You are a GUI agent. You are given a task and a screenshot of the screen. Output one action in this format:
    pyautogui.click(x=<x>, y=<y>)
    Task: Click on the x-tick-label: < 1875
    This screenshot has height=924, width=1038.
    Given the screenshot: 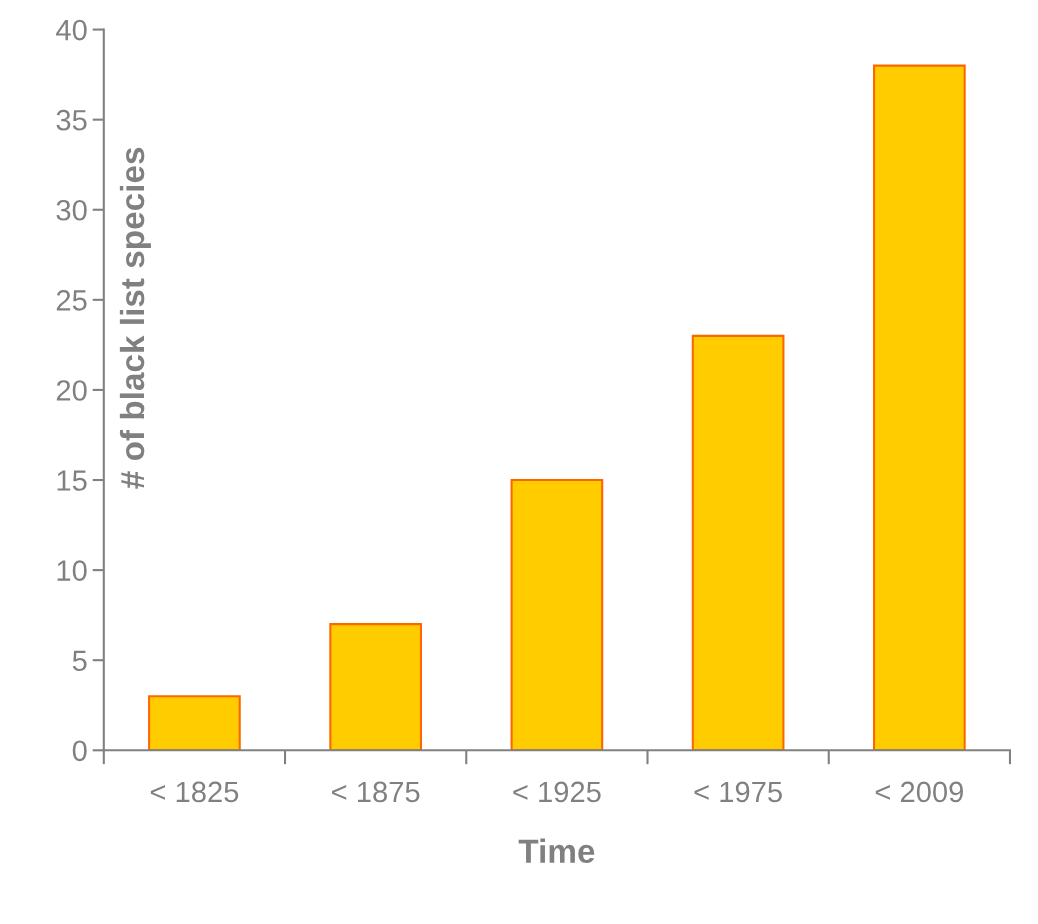 What is the action you would take?
    pyautogui.click(x=376, y=792)
    